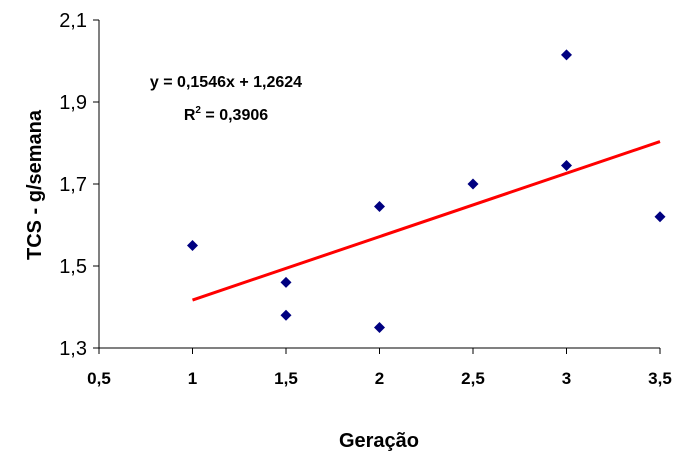 The width and height of the screenshot is (679, 460). What do you see at coordinates (35, 184) in the screenshot?
I see `y-axis-title: TCS - g/semana` at bounding box center [35, 184].